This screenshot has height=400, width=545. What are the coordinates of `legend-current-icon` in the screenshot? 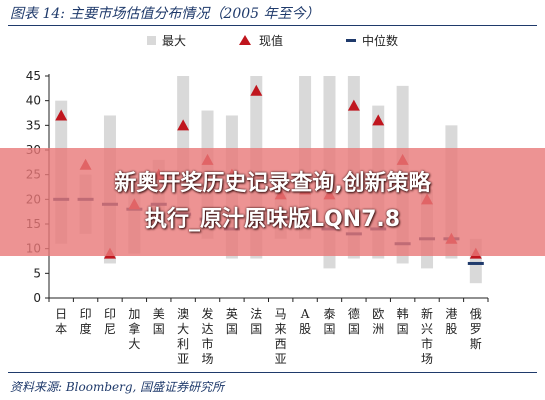 It's located at (245, 40).